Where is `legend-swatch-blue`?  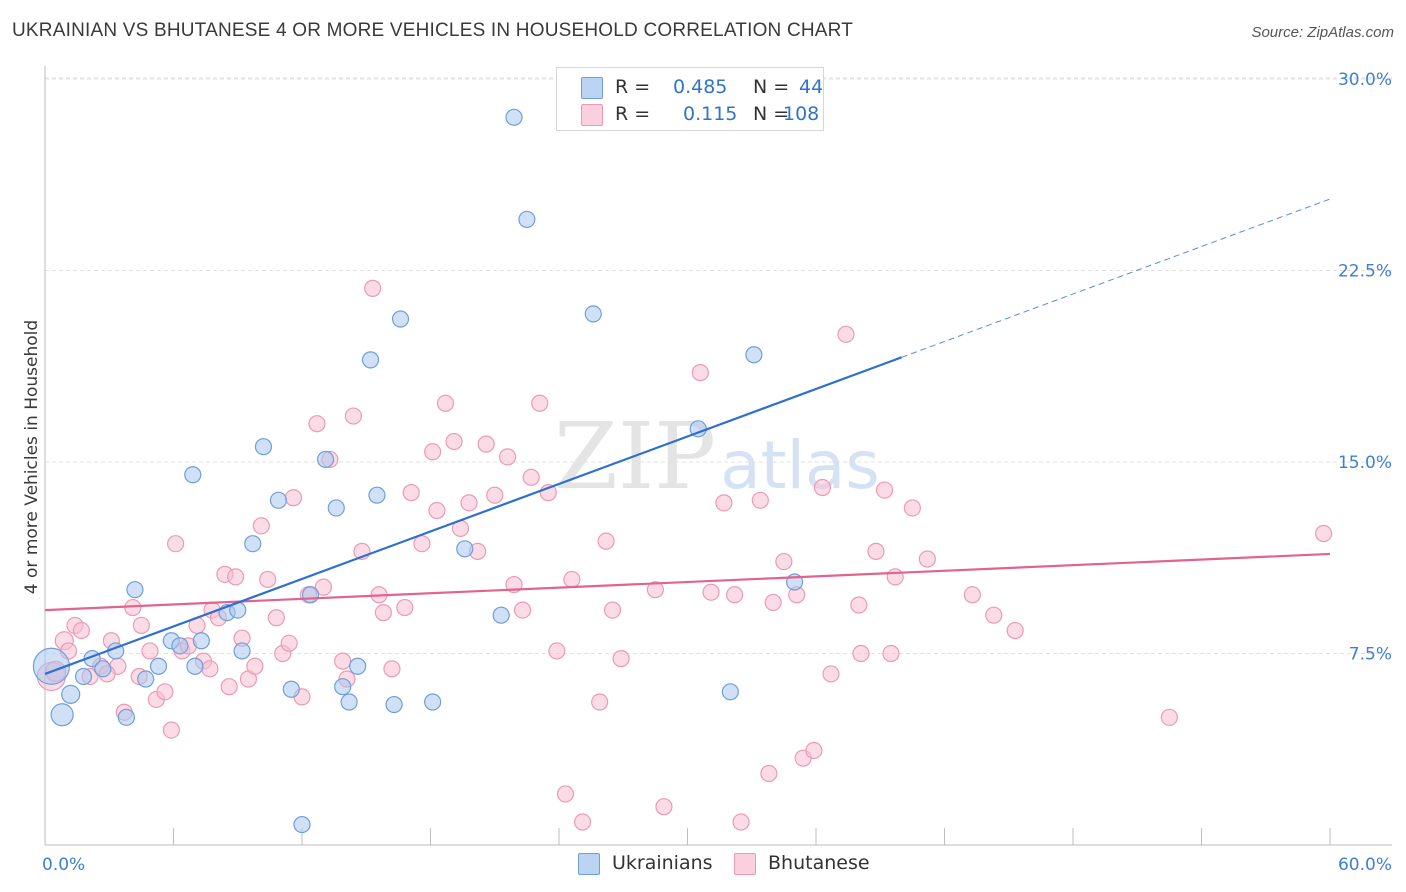 legend-swatch-blue is located at coordinates (592, 88).